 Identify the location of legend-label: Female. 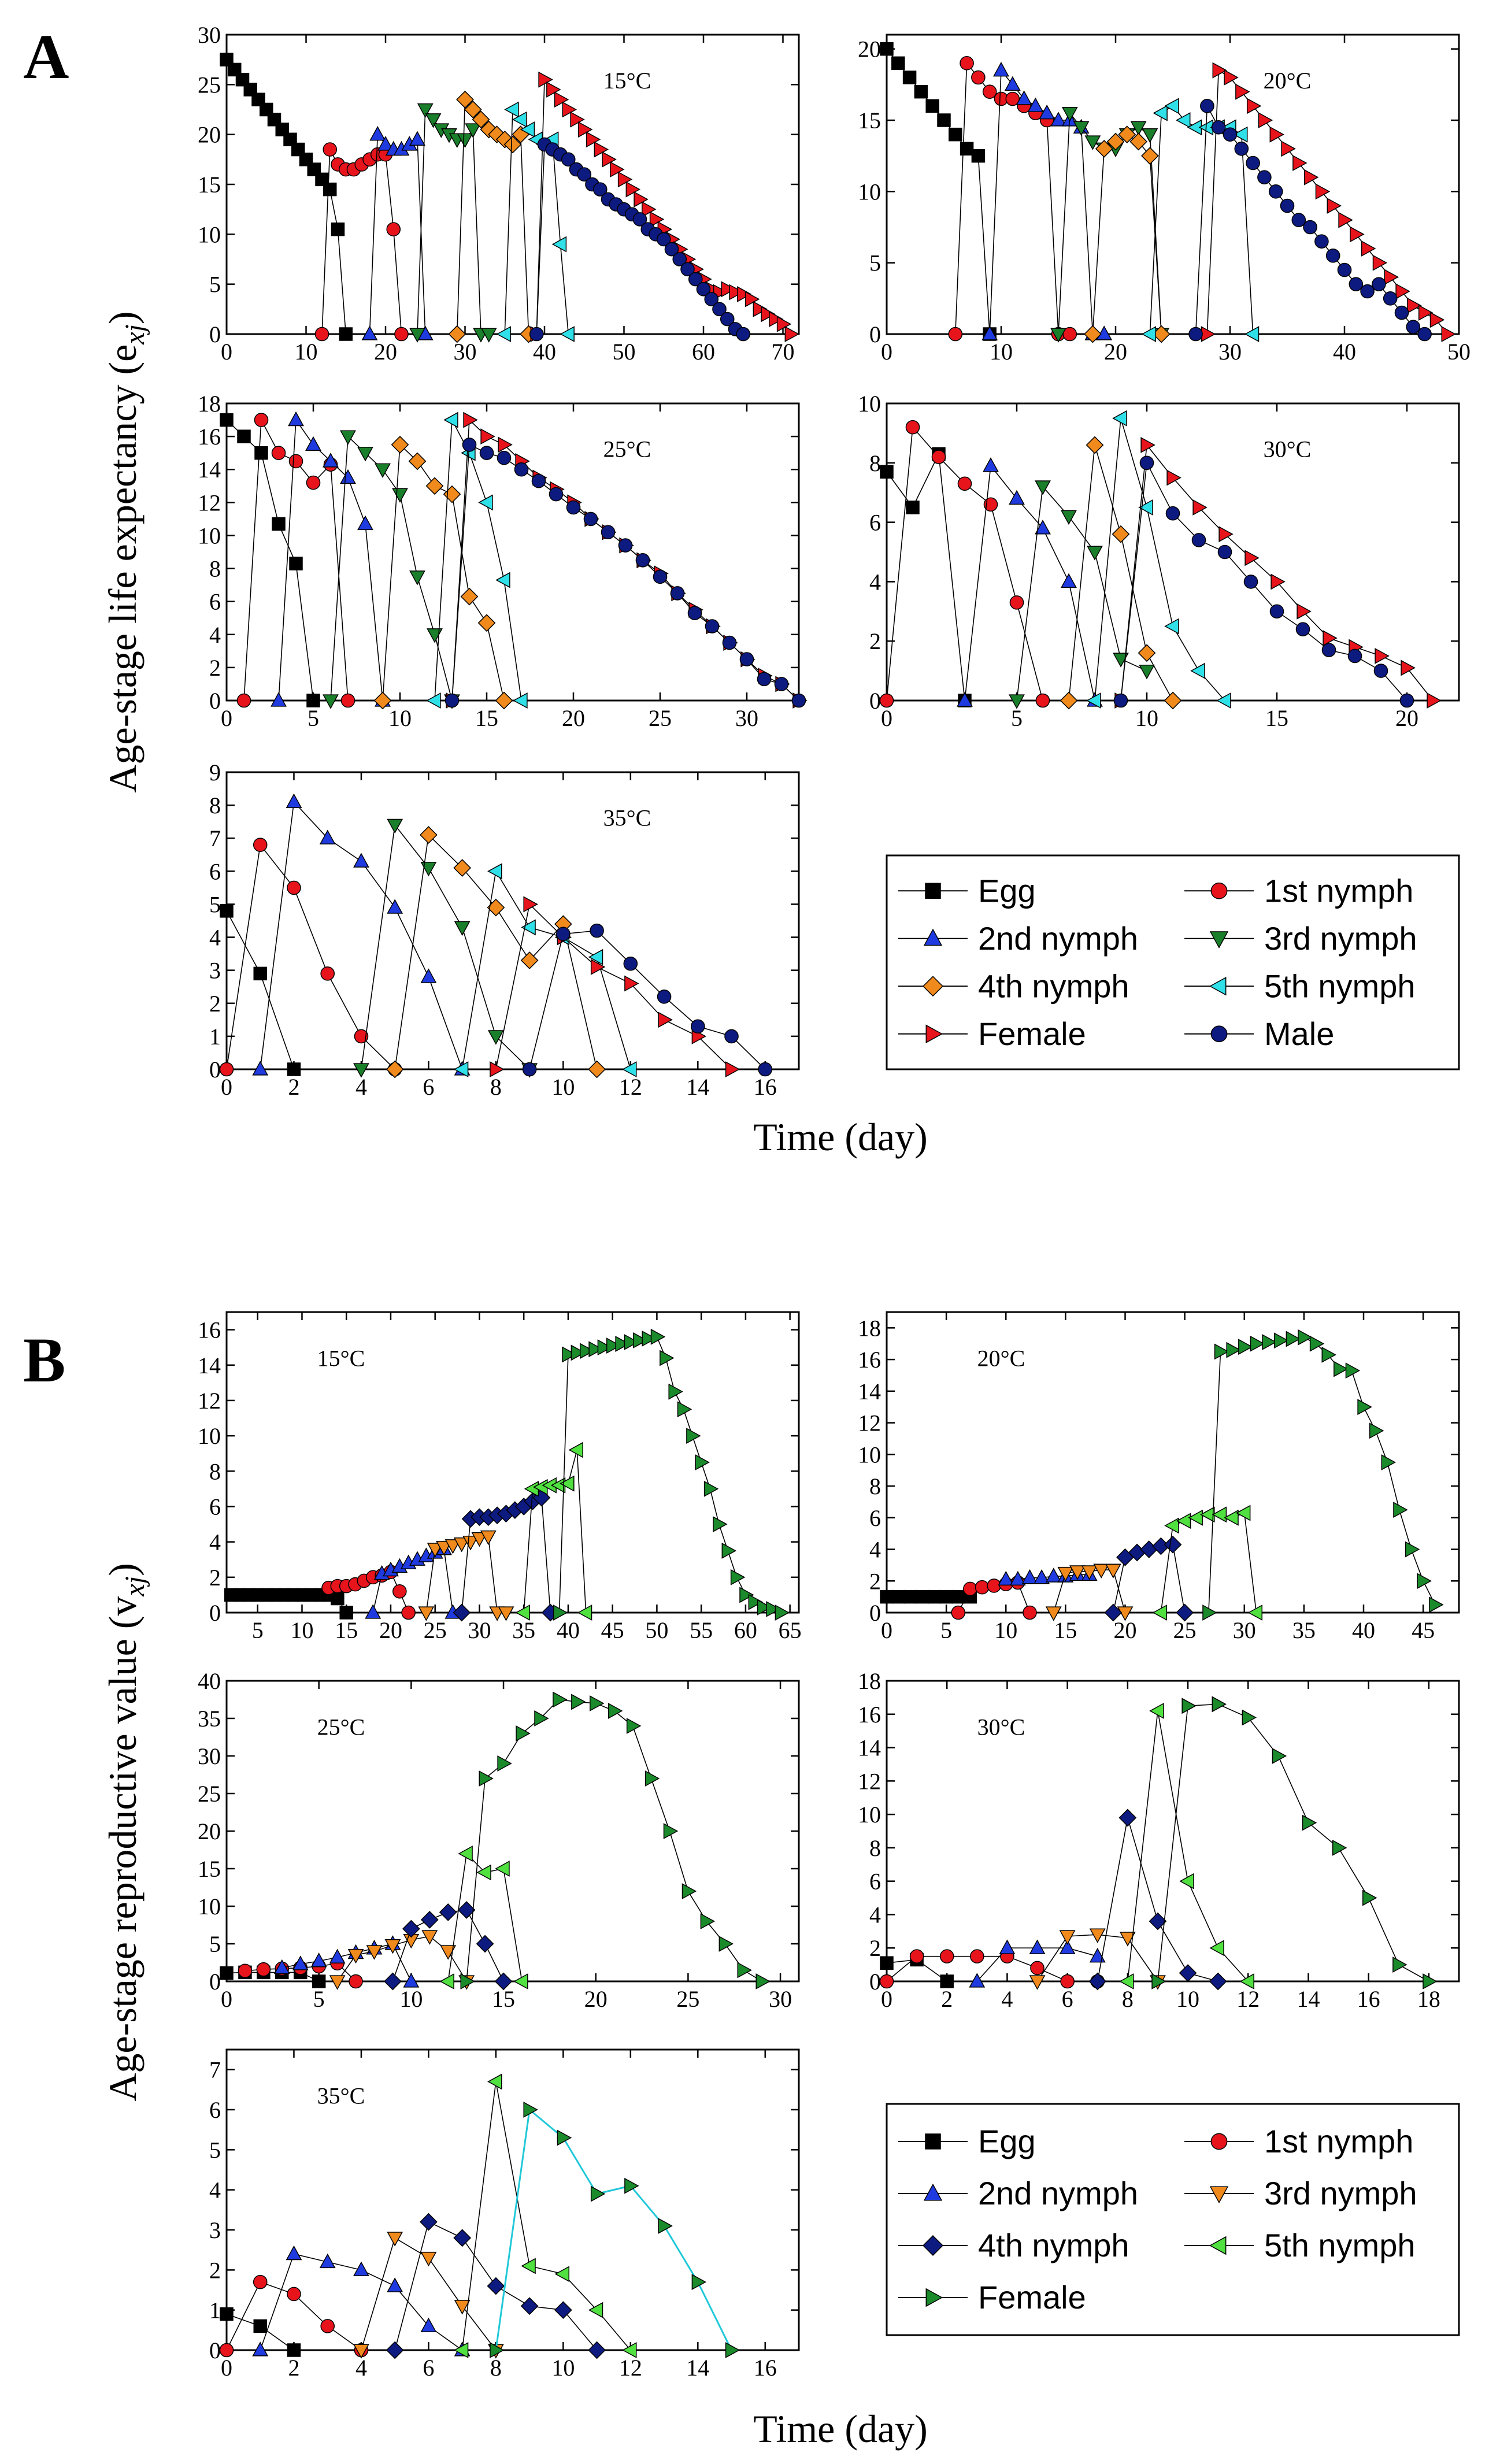
(1032, 2297).